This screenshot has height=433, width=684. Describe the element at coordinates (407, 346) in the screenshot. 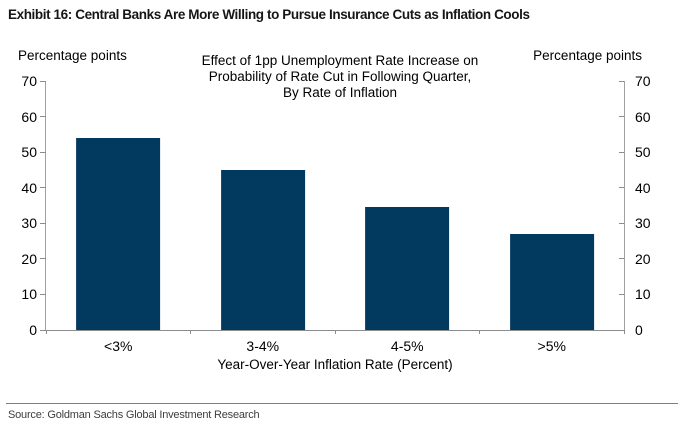

I see `x-axis-category-label: 4-5%` at that location.